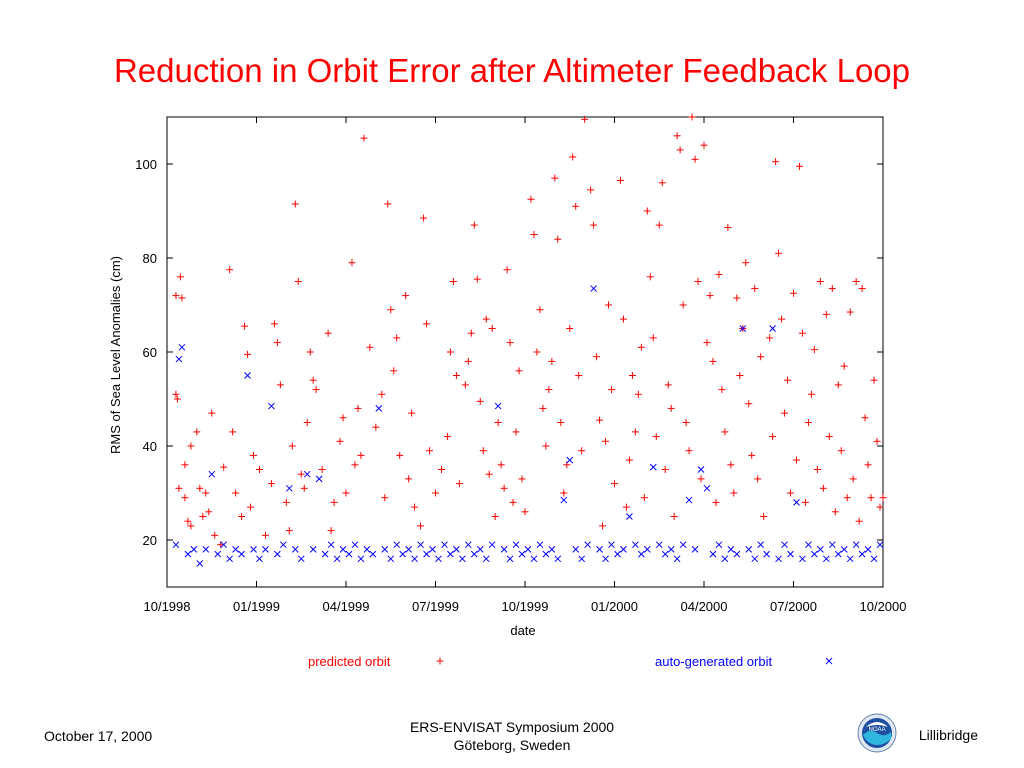  What do you see at coordinates (256, 606) in the screenshot?
I see `x-tick-label: 01/1999` at bounding box center [256, 606].